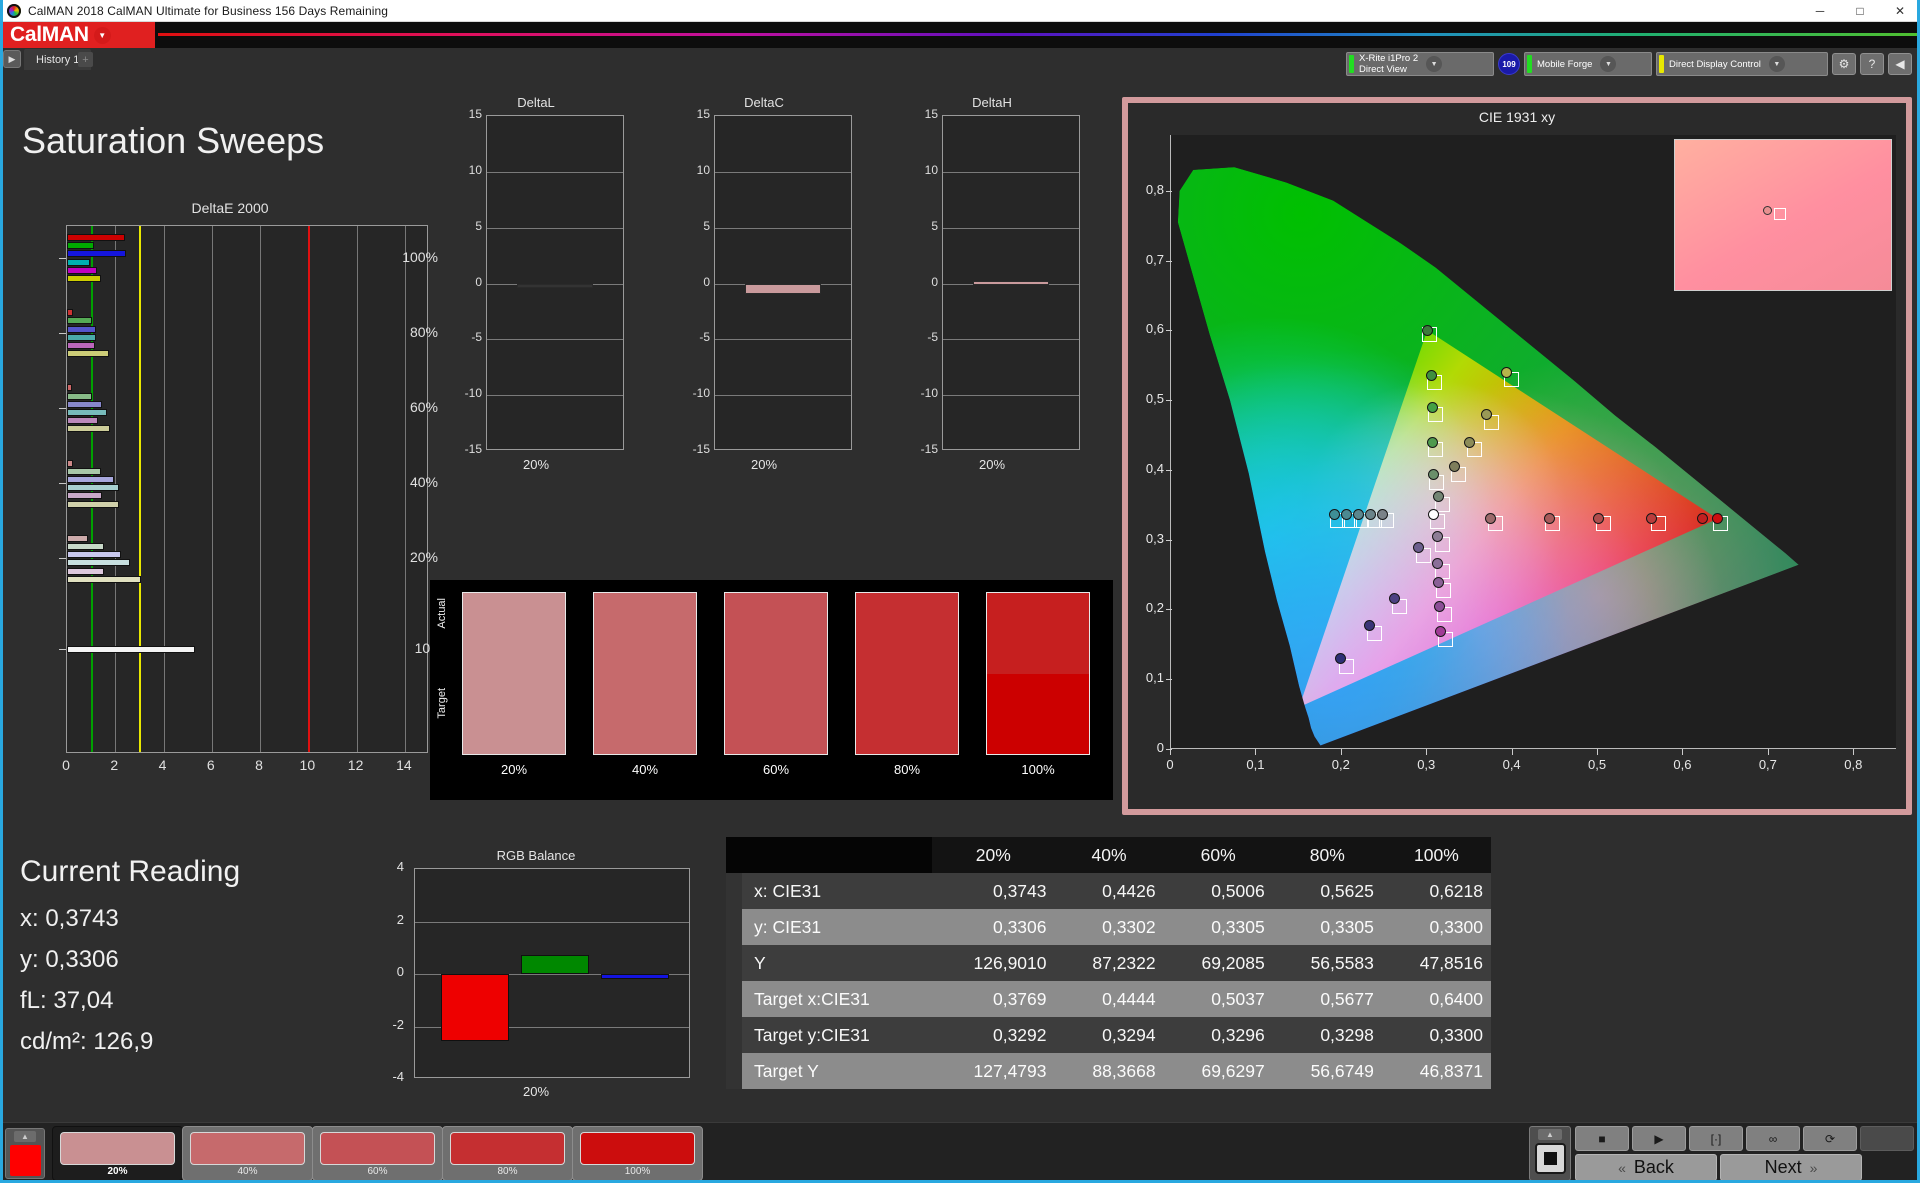 The height and width of the screenshot is (1183, 1920). What do you see at coordinates (1900, 64) in the screenshot?
I see `chevron-left-icon: ◀` at bounding box center [1900, 64].